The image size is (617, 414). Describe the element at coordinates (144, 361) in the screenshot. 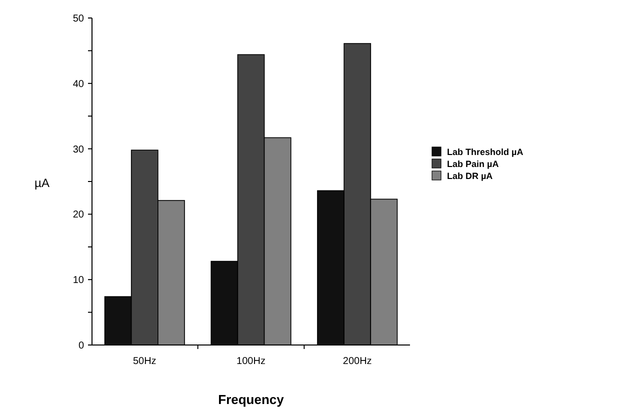

I see `x-tick-label: 50Hz` at that location.